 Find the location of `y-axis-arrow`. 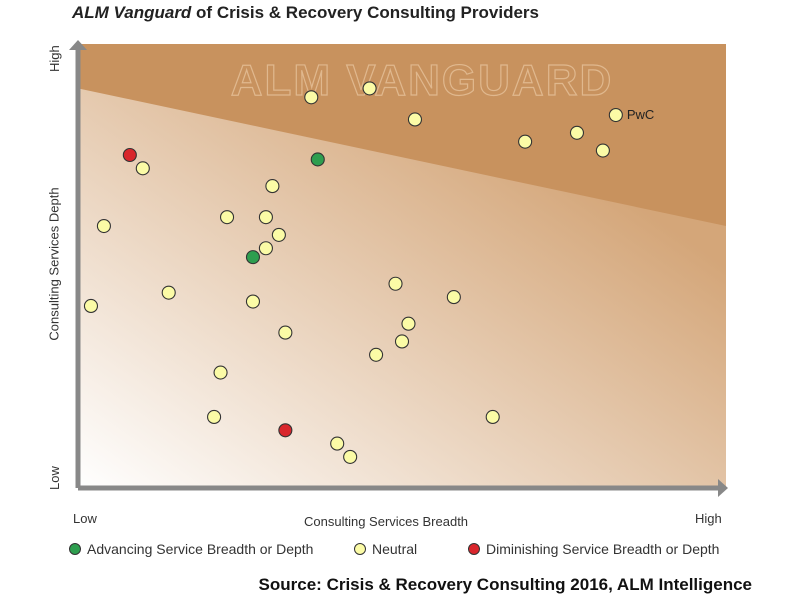

y-axis-arrow is located at coordinates (78, 45).